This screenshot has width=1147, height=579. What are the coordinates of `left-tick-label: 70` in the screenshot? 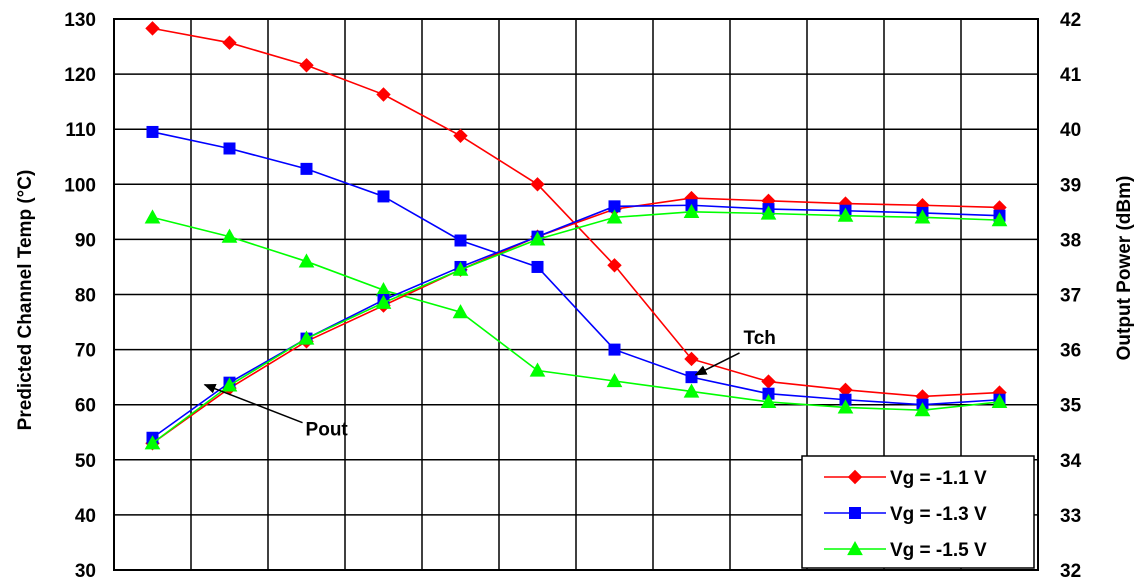 It's located at (85, 351).